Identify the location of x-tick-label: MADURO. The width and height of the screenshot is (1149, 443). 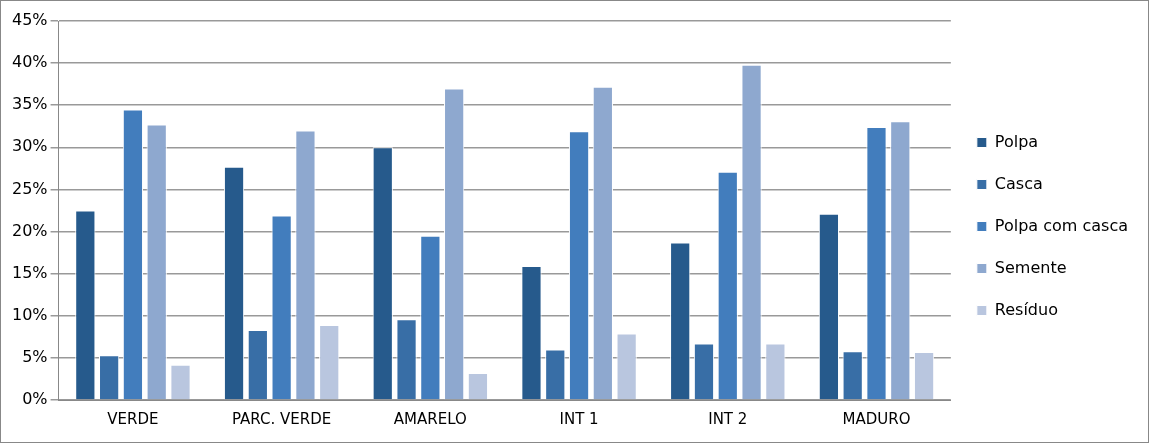
(876, 418).